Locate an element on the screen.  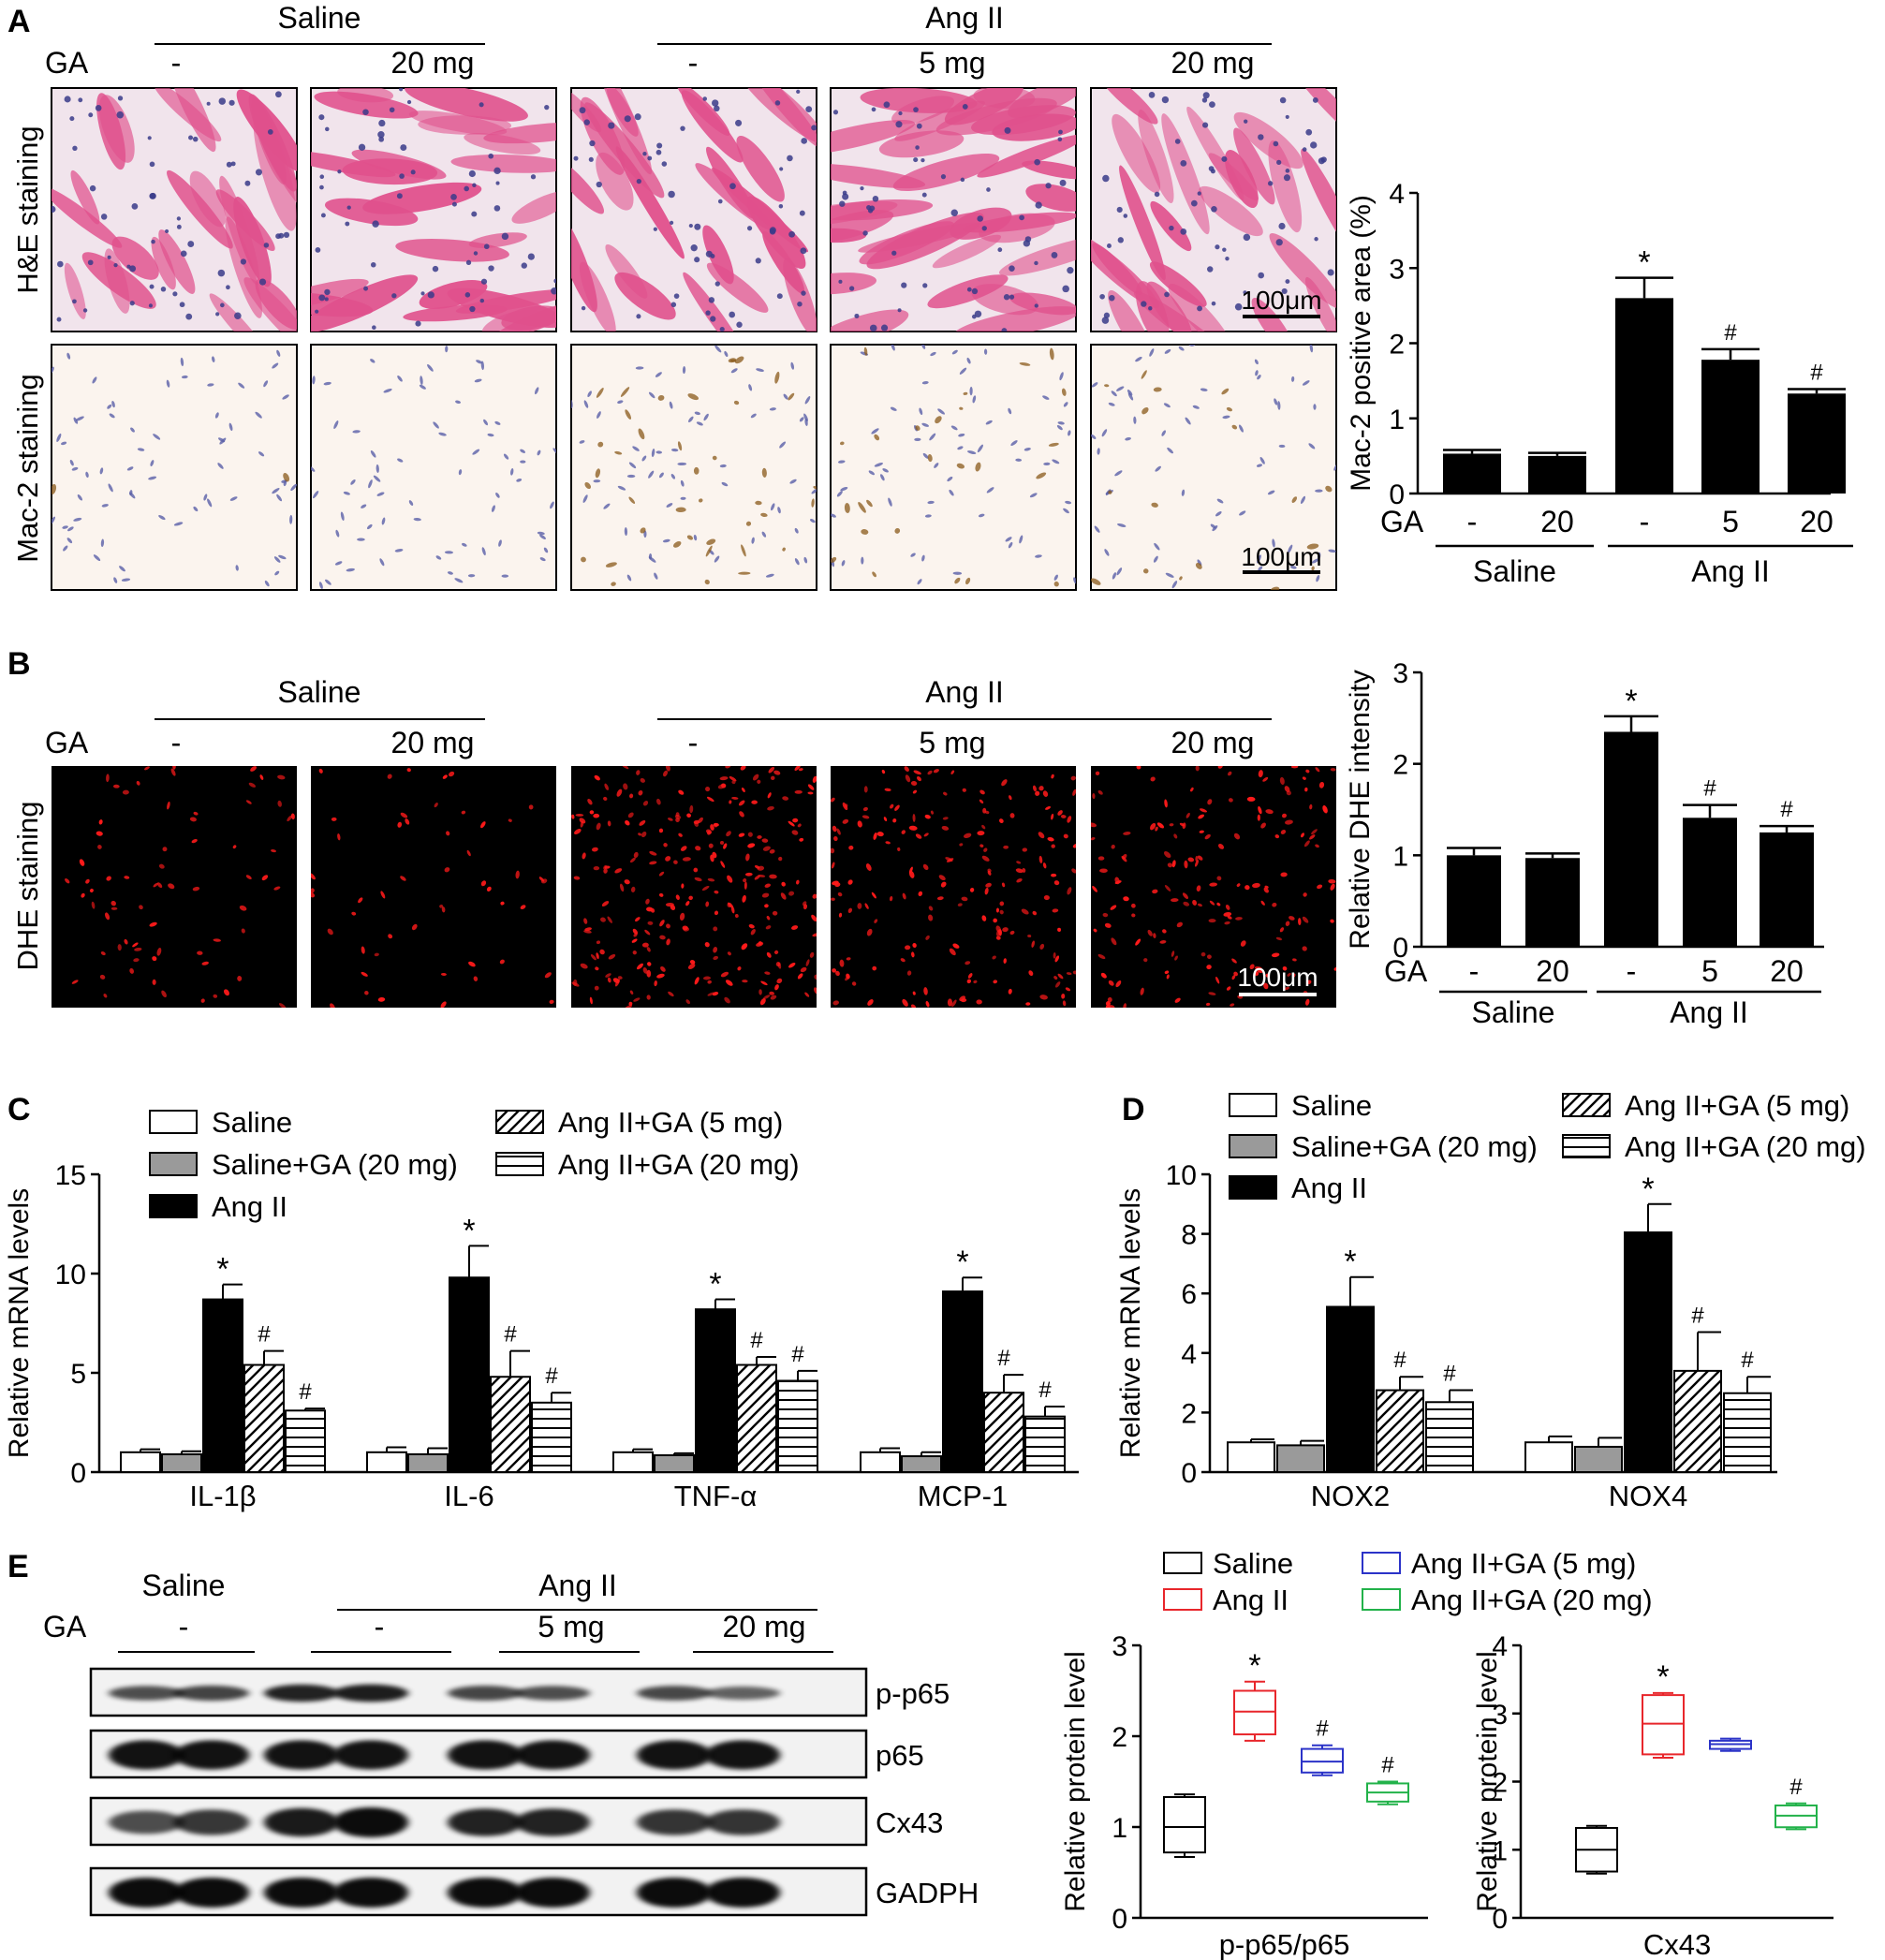
significance-hash: # is located at coordinates (551, 1376).